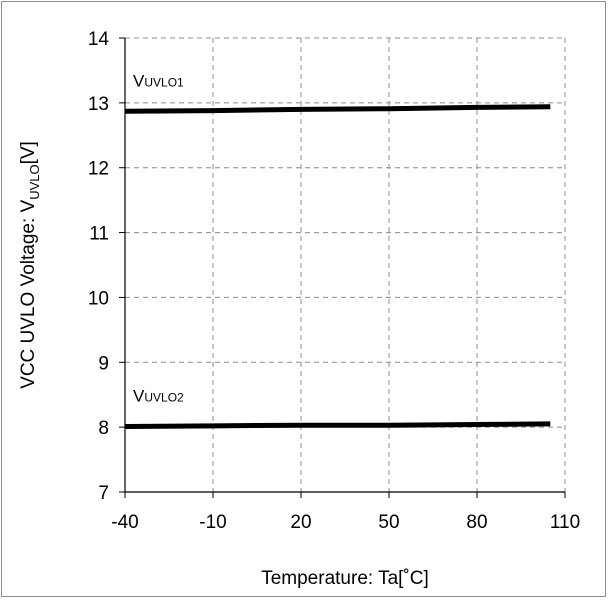 Image resolution: width=609 pixels, height=600 pixels. I want to click on y-tick-label: 8, so click(103, 428).